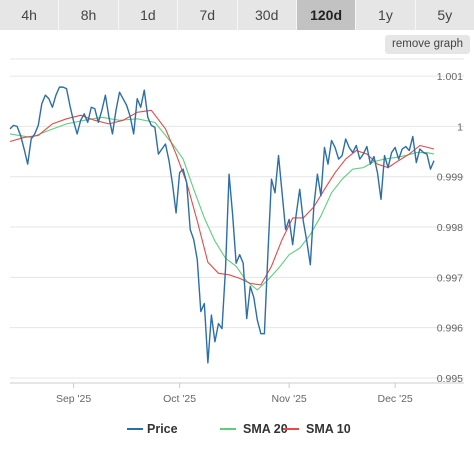 This screenshot has width=474, height=455. What do you see at coordinates (450, 77) in the screenshot?
I see `y-tick-label: 1.001` at bounding box center [450, 77].